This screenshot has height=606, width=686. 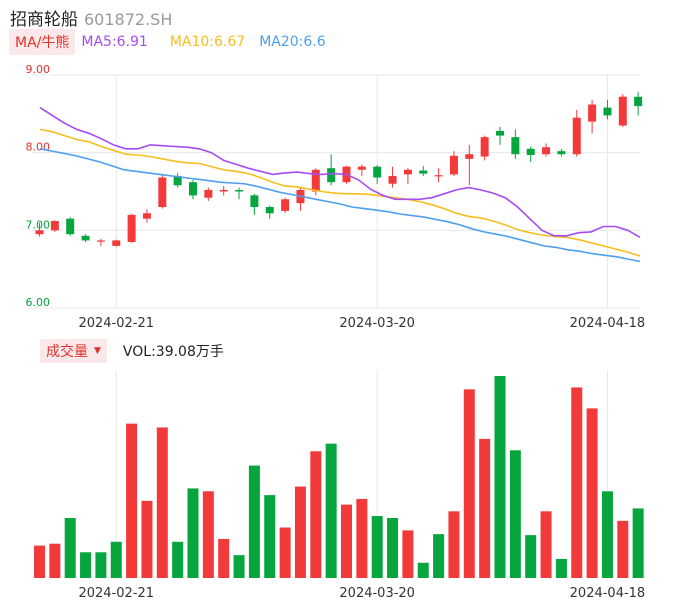 I want to click on ma5-label: MA5:6.91, so click(x=114, y=42).